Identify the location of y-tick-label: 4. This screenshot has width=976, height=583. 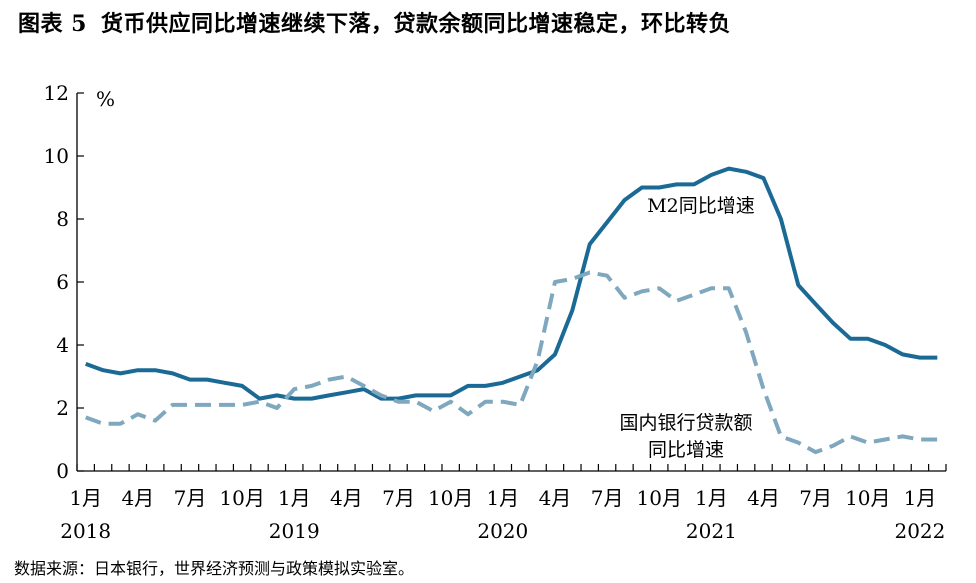
(62, 345).